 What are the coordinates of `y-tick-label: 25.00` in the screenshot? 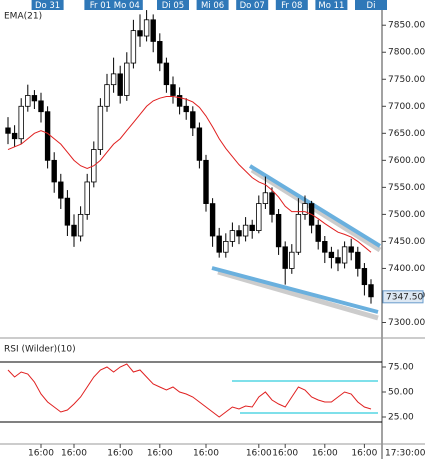 It's located at (401, 418).